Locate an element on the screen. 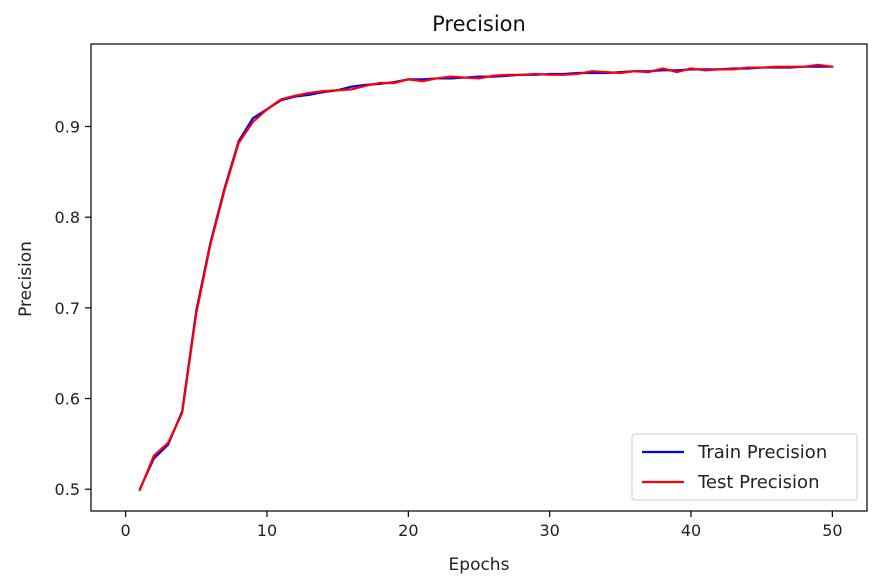  legend-label: Train Precision is located at coordinates (762, 452).